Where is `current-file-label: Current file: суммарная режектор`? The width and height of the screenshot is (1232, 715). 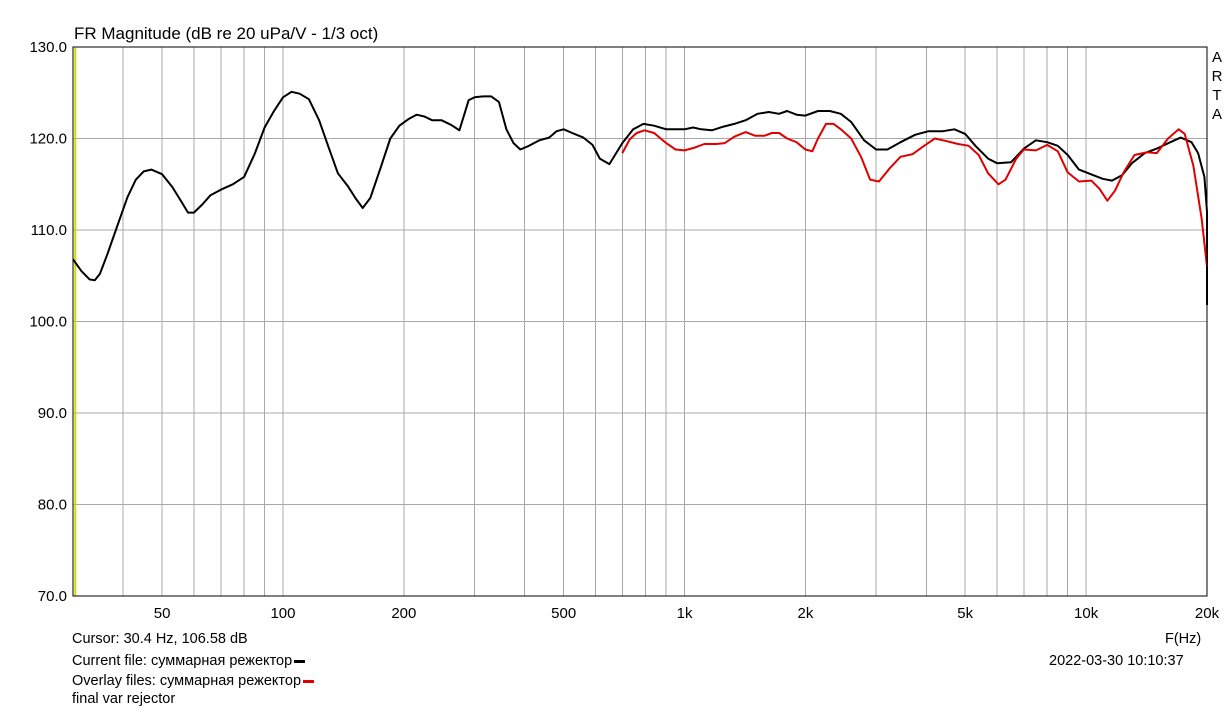 current-file-label: Current file: суммарная режектор is located at coordinates (189, 661).